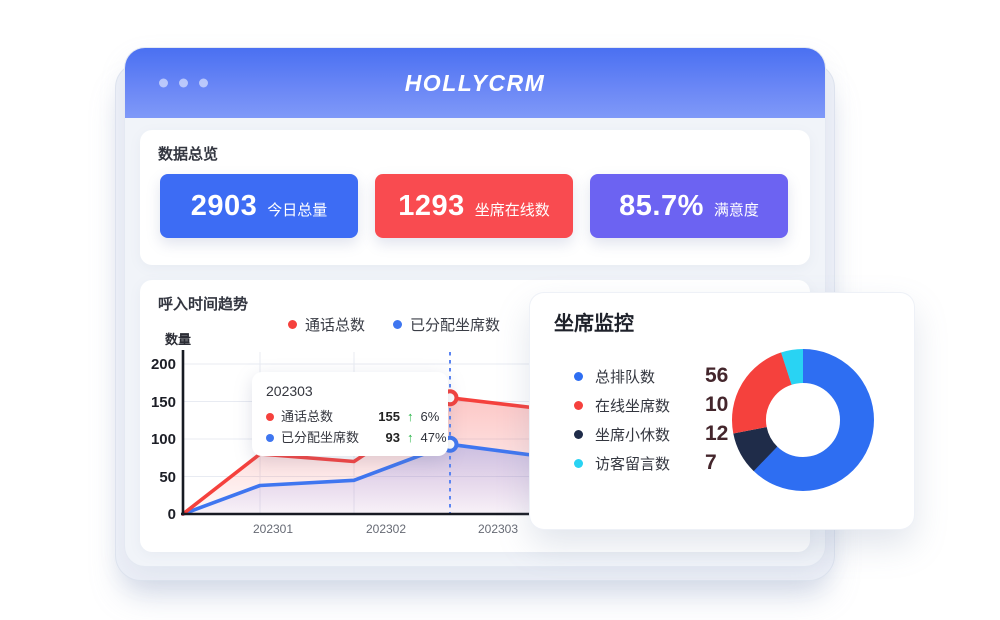 The width and height of the screenshot is (1000, 620). I want to click on stat-label: 今日总量, so click(297, 210).